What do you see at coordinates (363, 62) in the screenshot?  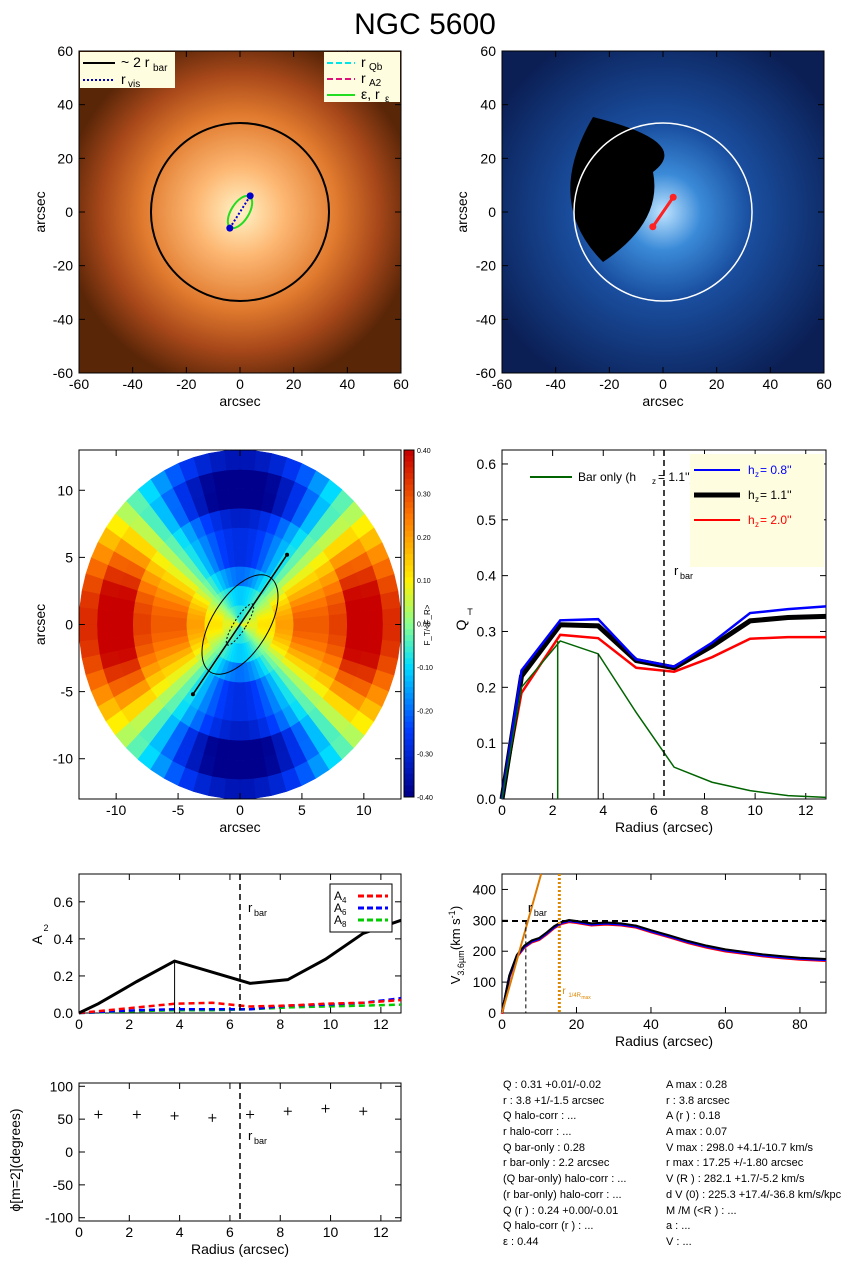 I see `legend-right-text: r` at bounding box center [363, 62].